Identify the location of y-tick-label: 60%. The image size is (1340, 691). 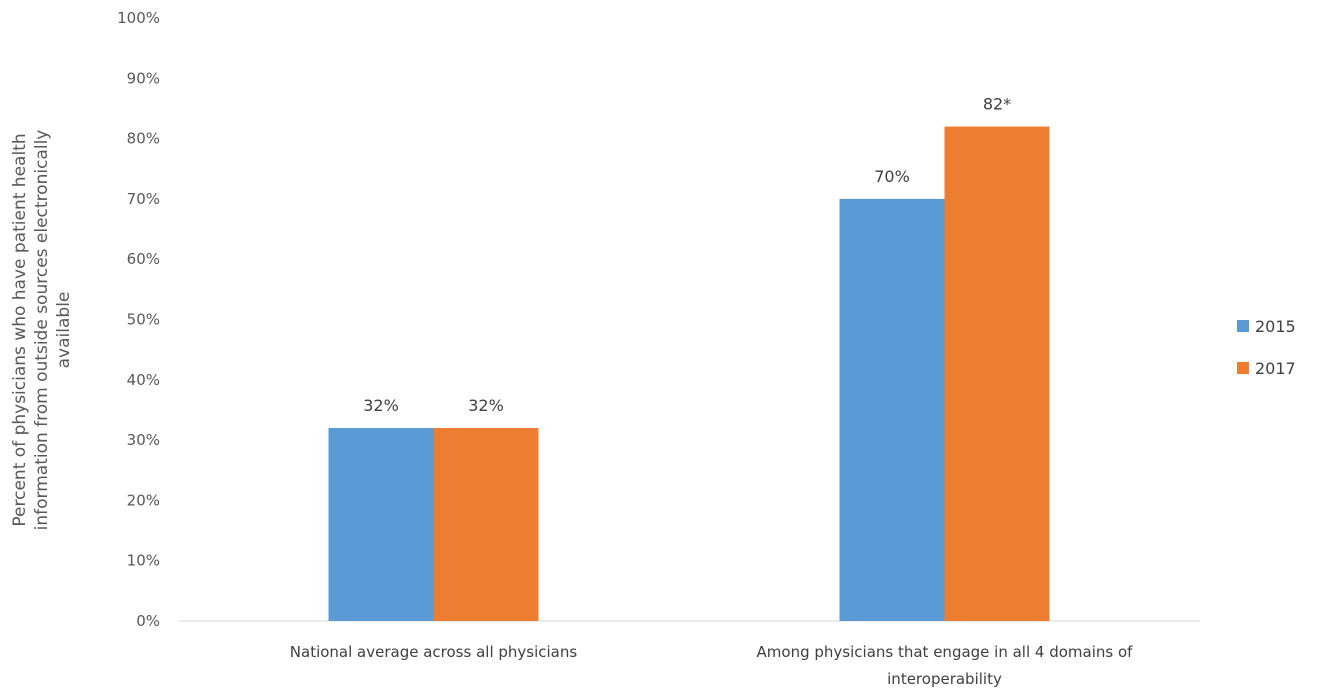
(143, 259).